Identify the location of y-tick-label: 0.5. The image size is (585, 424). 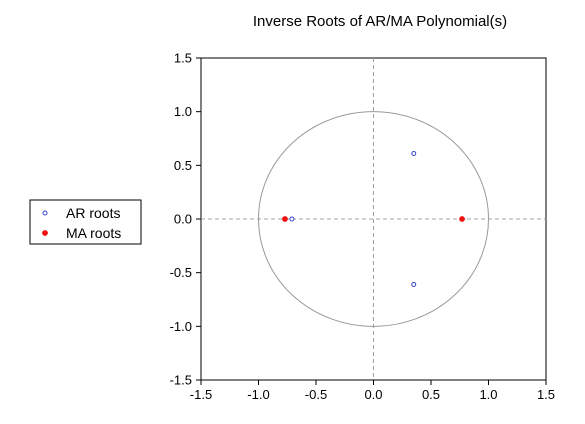
(183, 165).